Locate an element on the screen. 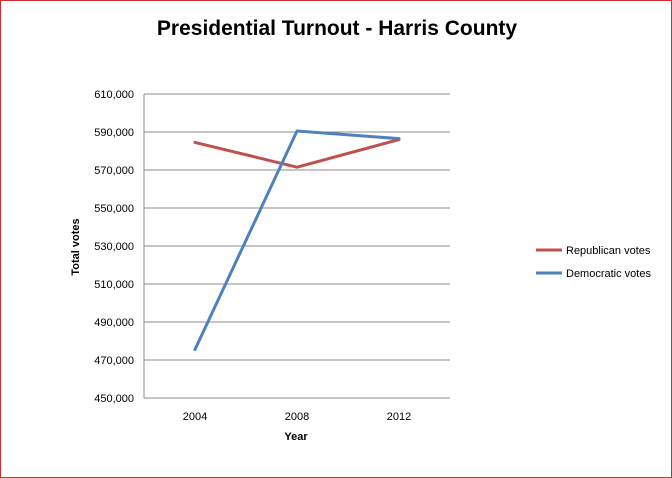 The image size is (672, 478). x-axis-title: Year is located at coordinates (296, 437).